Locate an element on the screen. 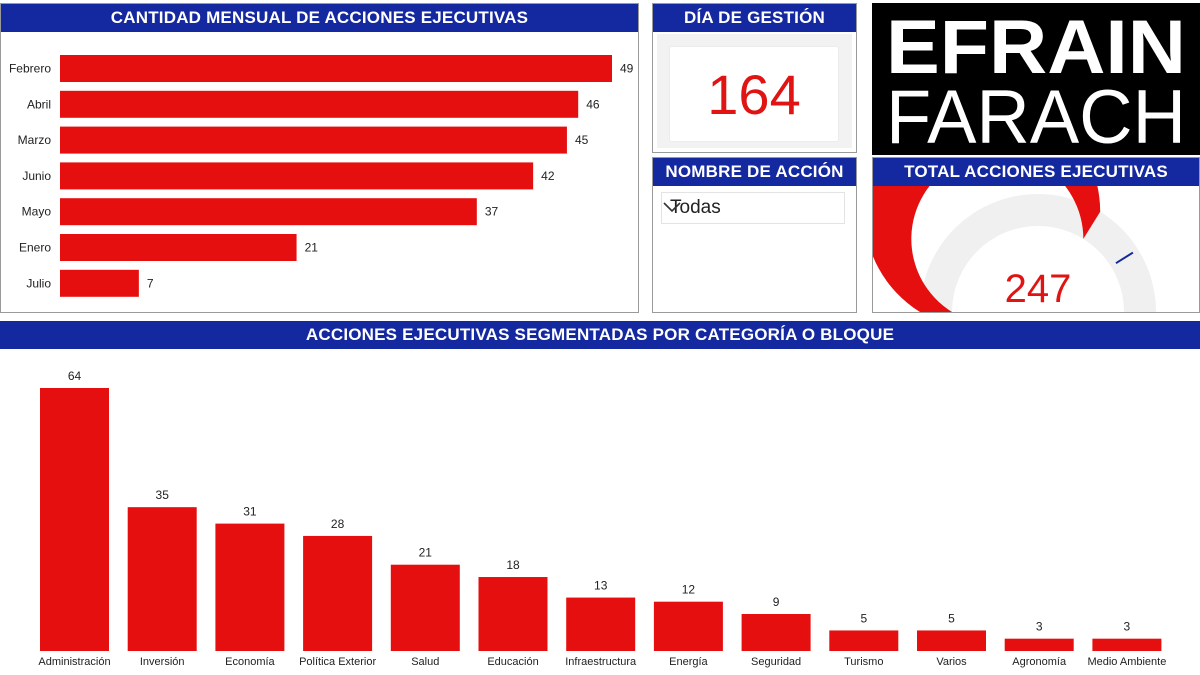 Image resolution: width=1200 pixels, height=675 pixels. category-value-label: 13 is located at coordinates (601, 586).